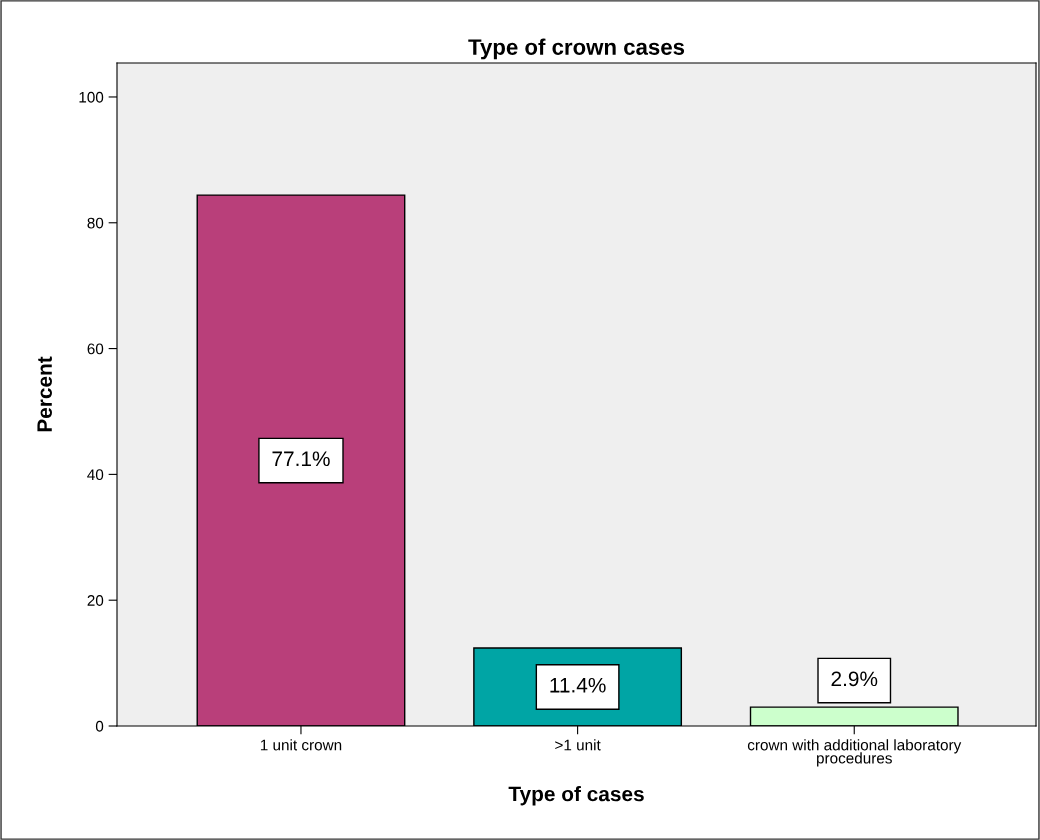 This screenshot has width=1040, height=840. Describe the element at coordinates (578, 745) in the screenshot. I see `x-tick-label: >1 unit` at that location.